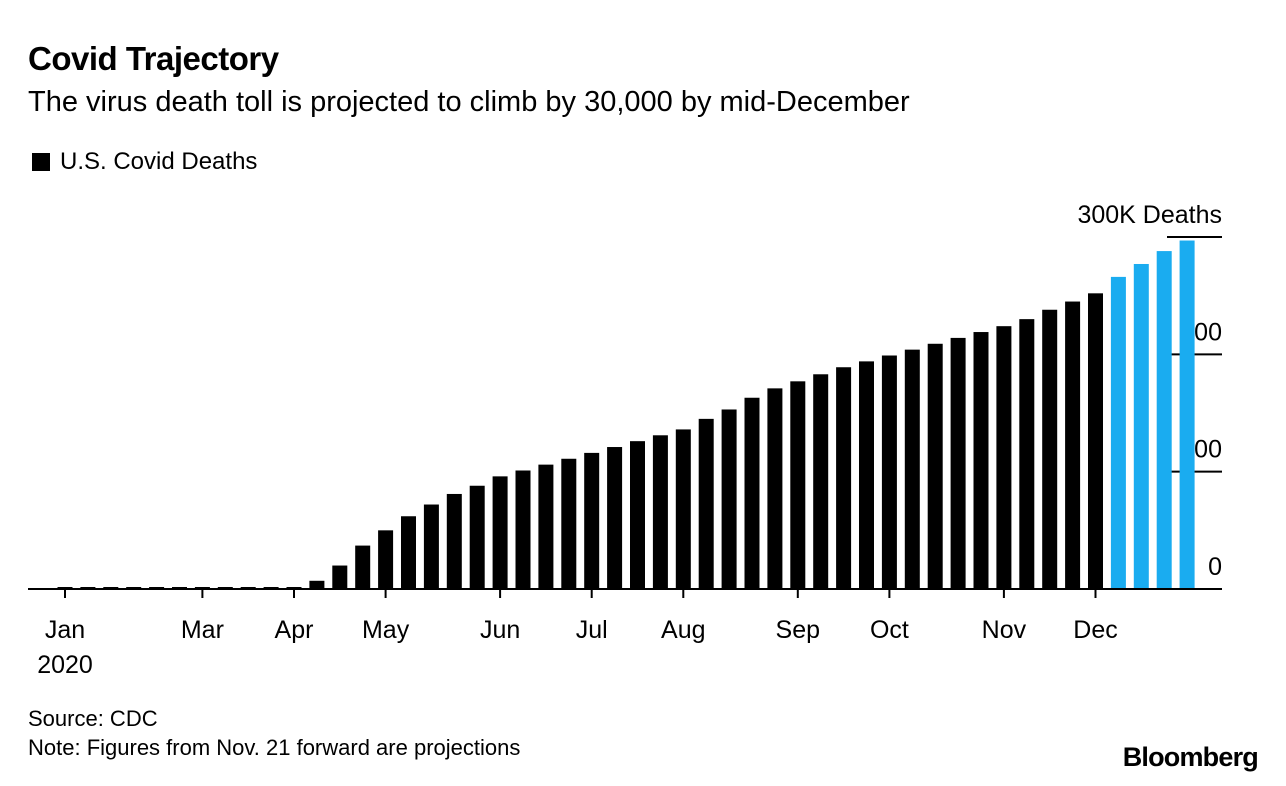 The width and height of the screenshot is (1286, 786). What do you see at coordinates (1215, 567) in the screenshot?
I see `y-tick-label: 0` at bounding box center [1215, 567].